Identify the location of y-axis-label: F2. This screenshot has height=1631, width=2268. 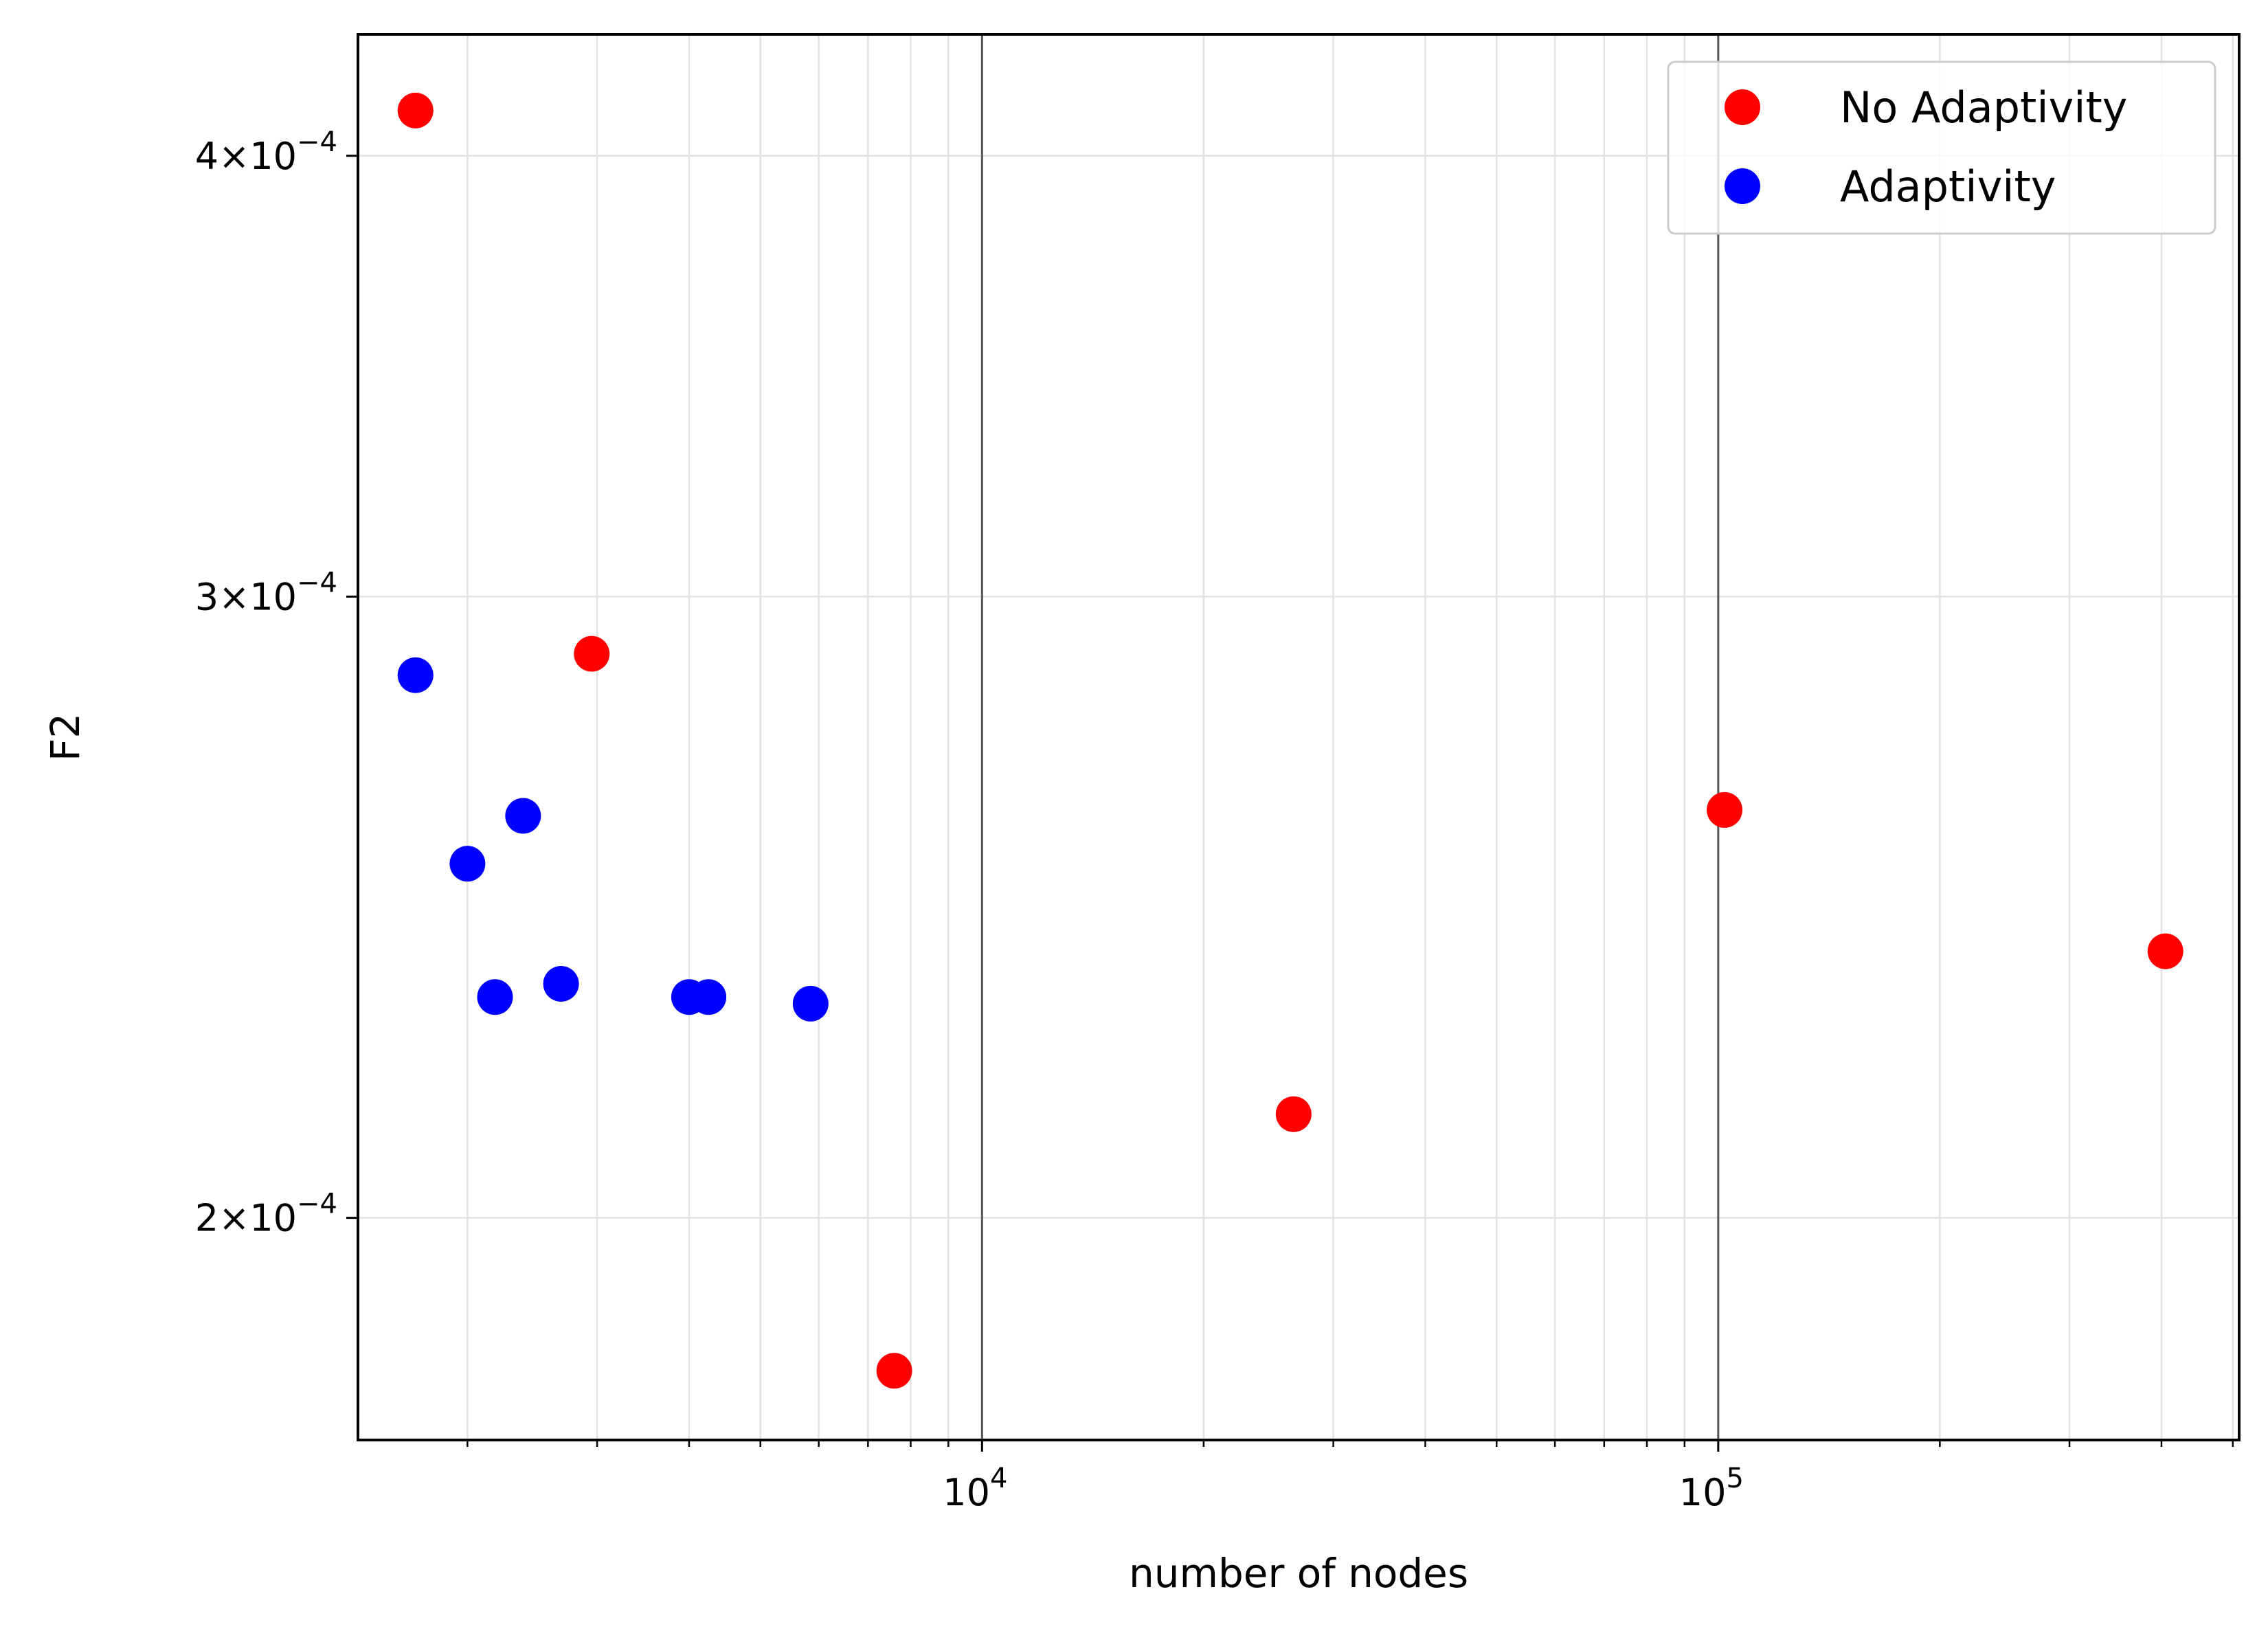
(65, 737).